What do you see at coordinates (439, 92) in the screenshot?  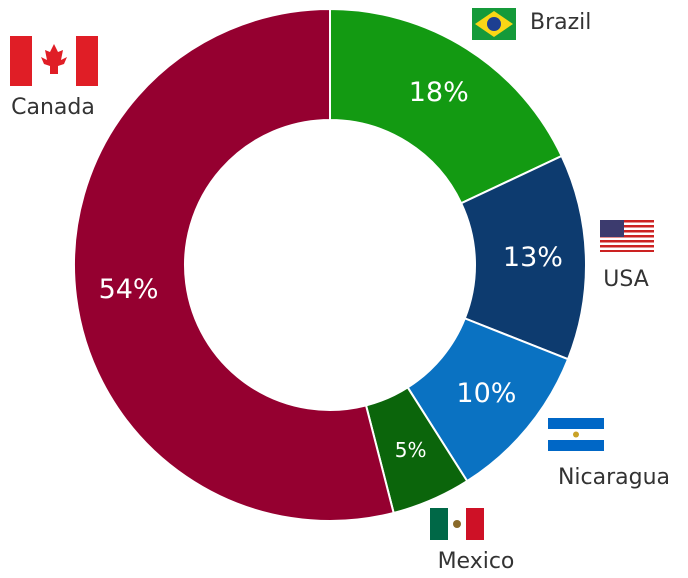 I see `value-label: 18%` at bounding box center [439, 92].